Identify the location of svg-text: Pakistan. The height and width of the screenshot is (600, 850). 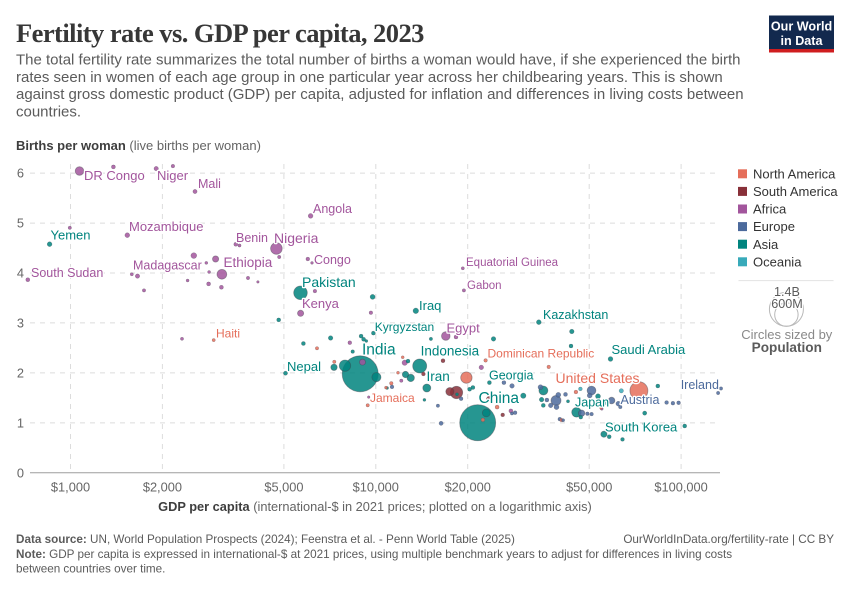
(329, 282).